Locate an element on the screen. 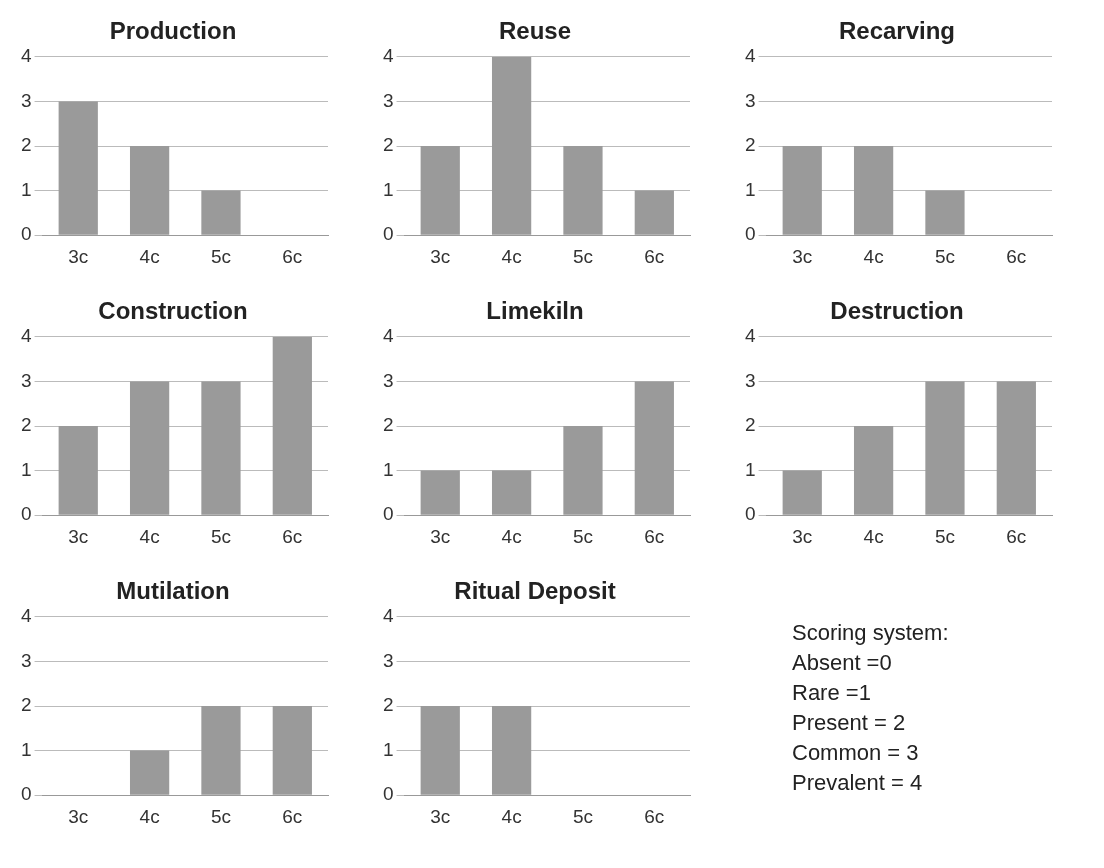  chart-title: Reuse is located at coordinates (535, 31).